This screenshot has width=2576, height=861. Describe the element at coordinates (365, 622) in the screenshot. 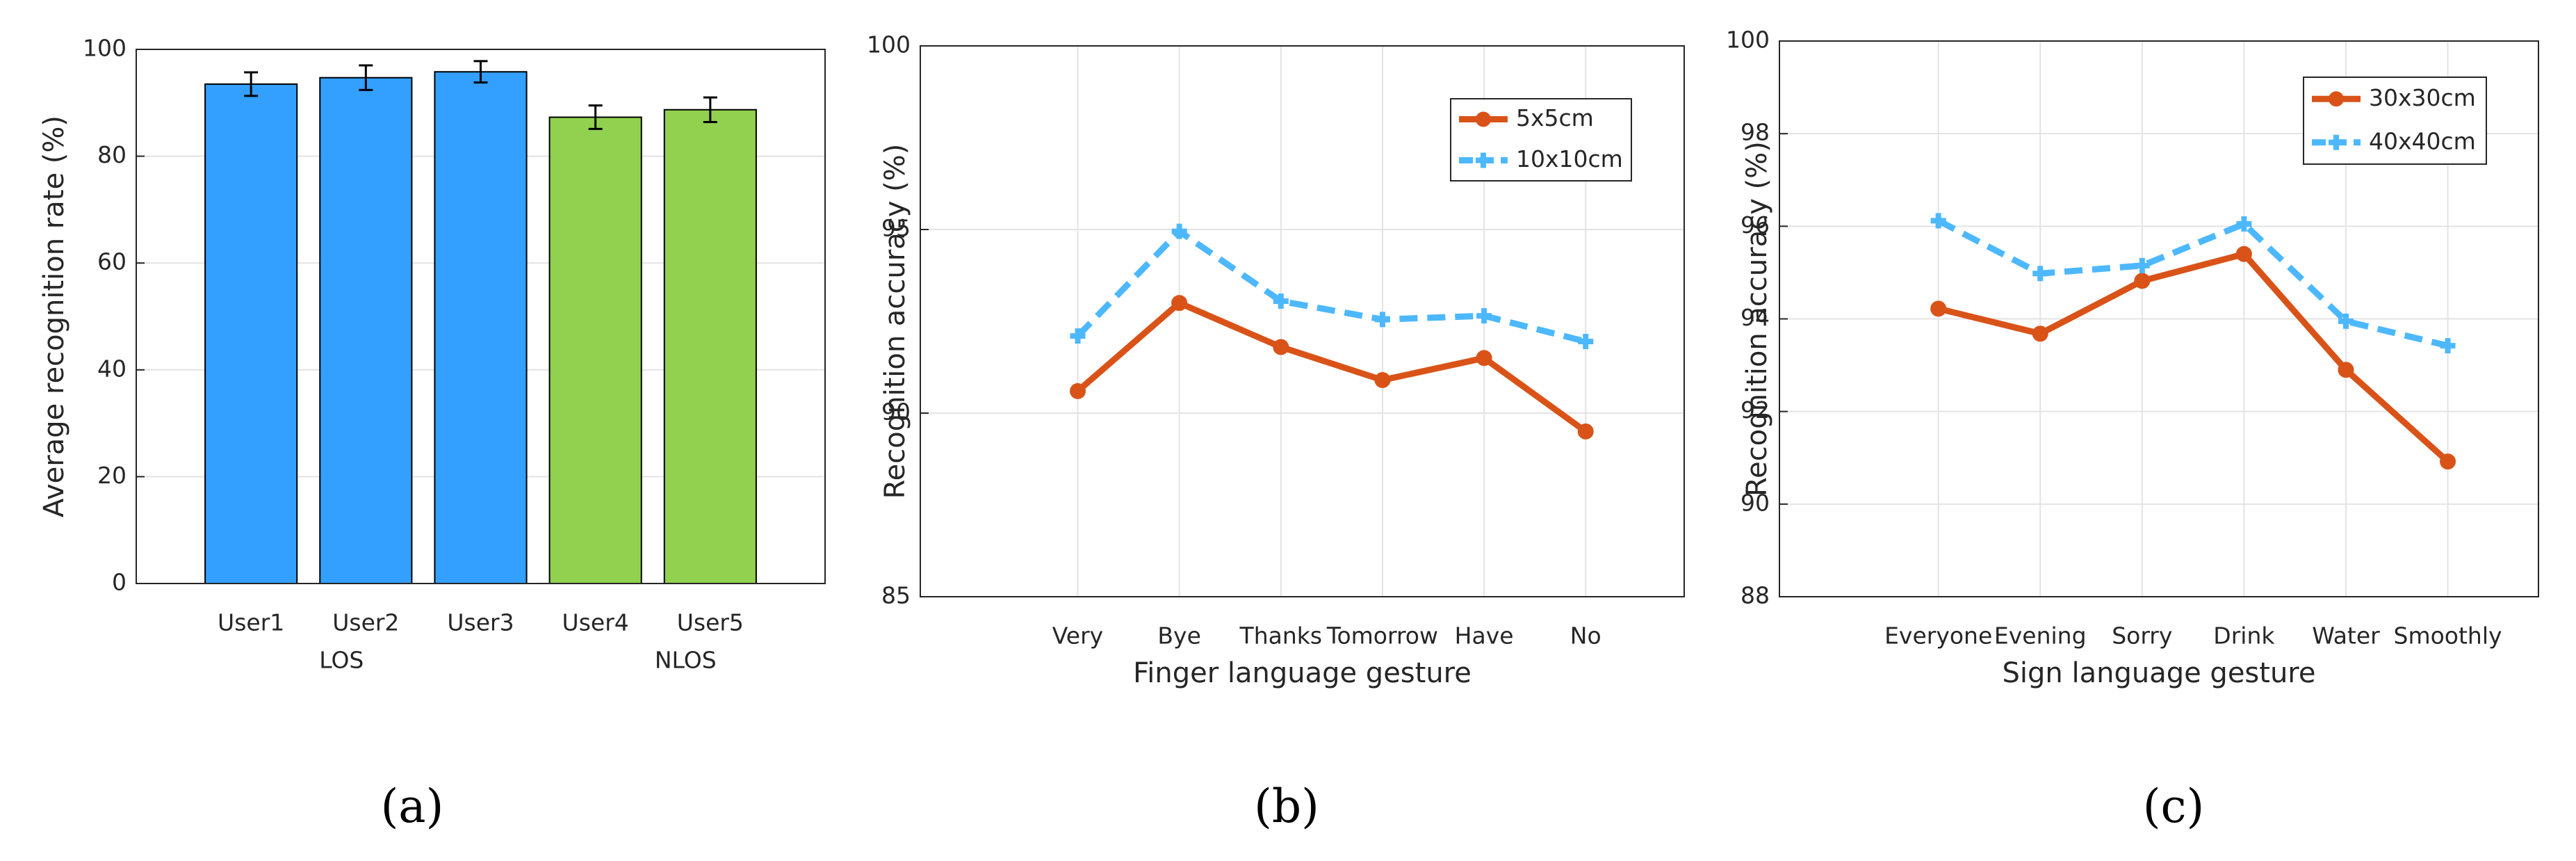

I see `x-tick-label: User2` at that location.